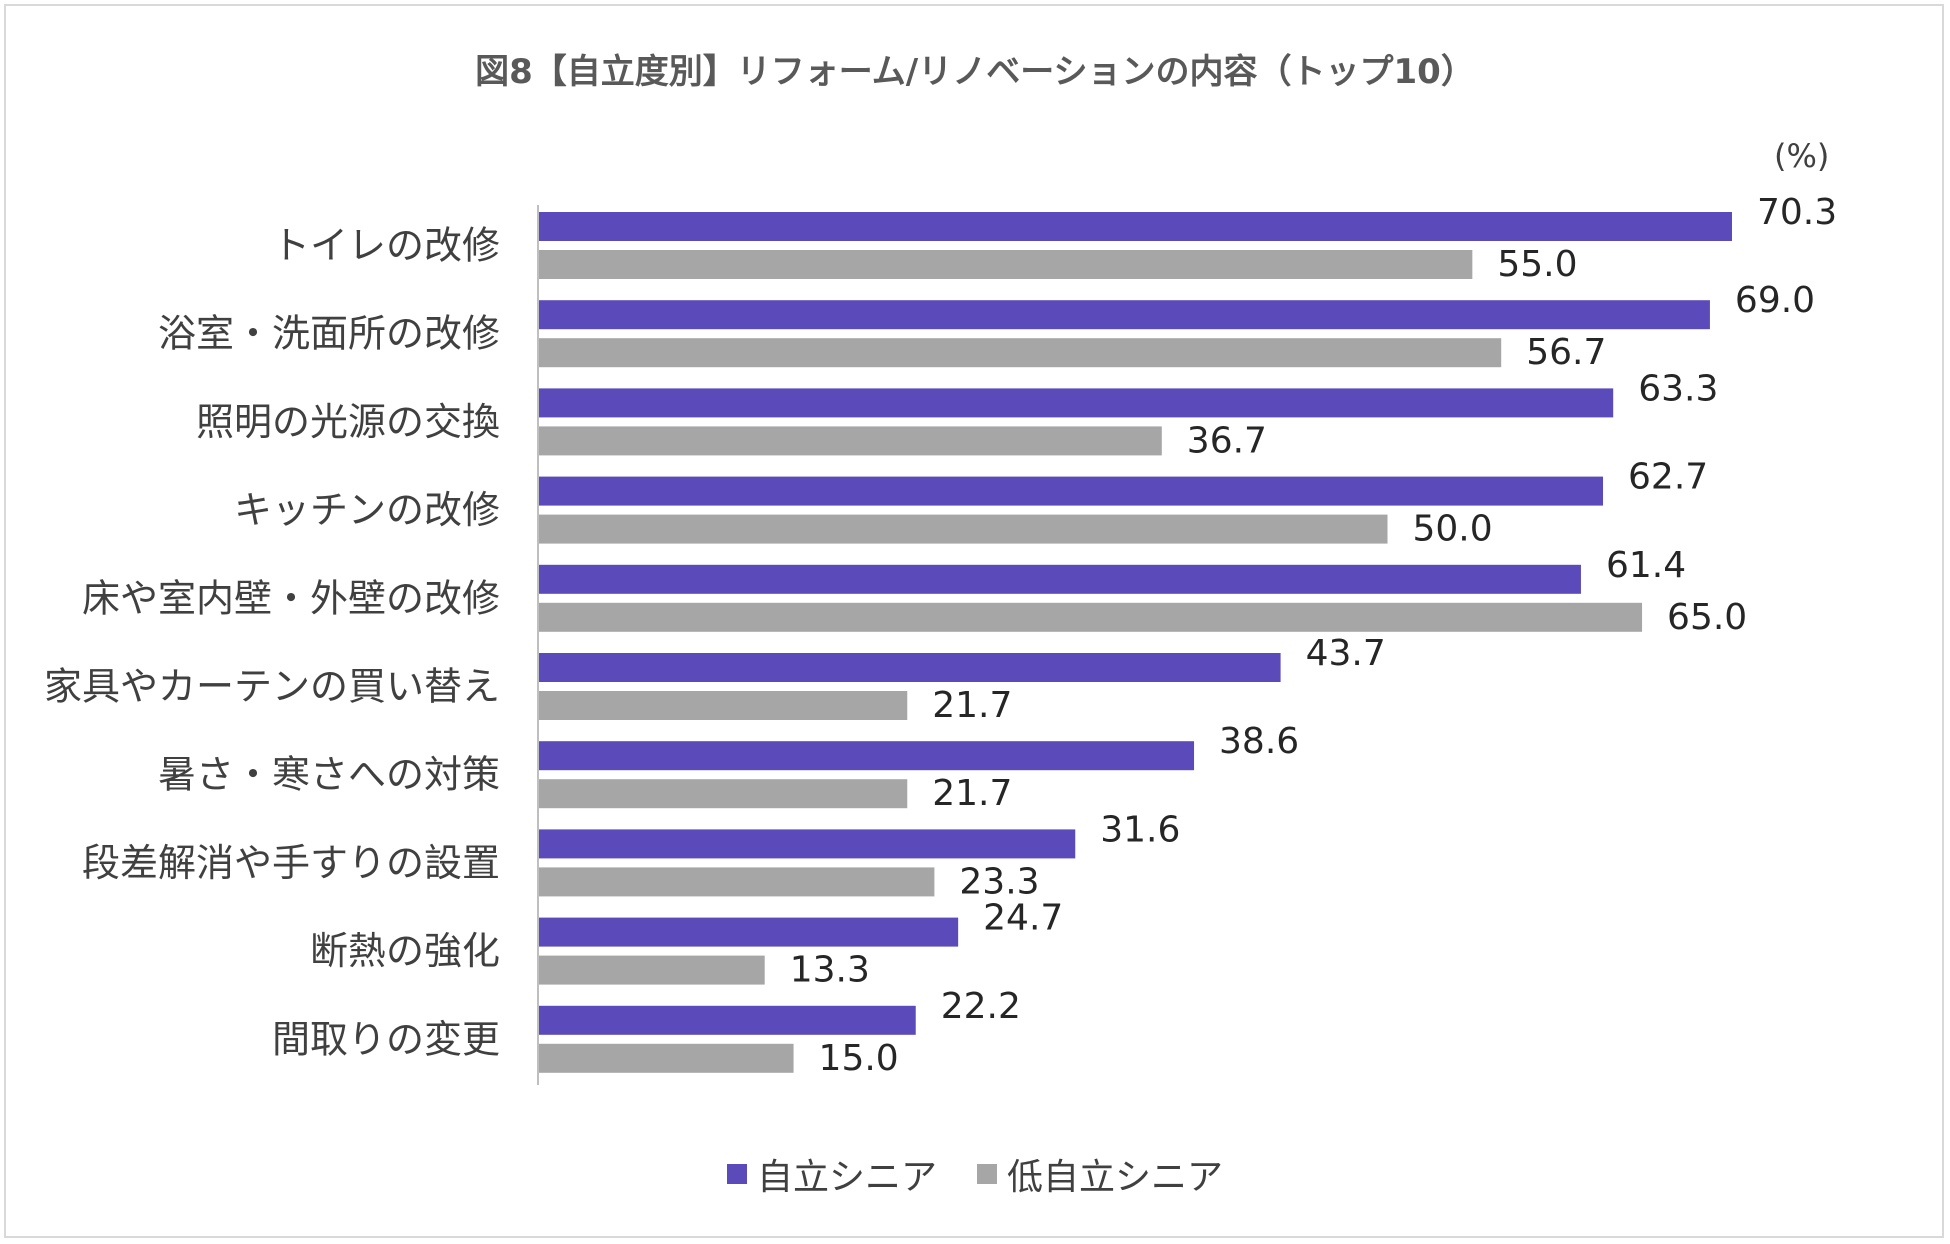 The image size is (1950, 1244). What do you see at coordinates (291, 598) in the screenshot?
I see `category-label: 床や室内壁・外壁の改修` at bounding box center [291, 598].